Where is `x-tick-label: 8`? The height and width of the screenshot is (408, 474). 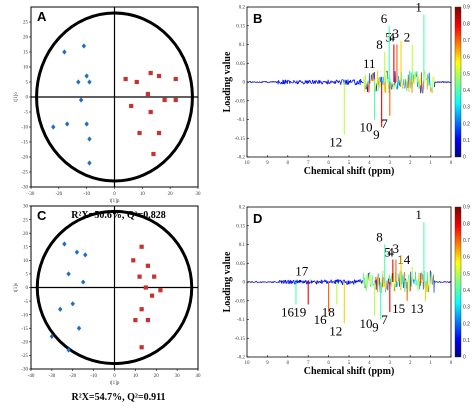
x-tick-label: 8 is located at coordinates (288, 363).